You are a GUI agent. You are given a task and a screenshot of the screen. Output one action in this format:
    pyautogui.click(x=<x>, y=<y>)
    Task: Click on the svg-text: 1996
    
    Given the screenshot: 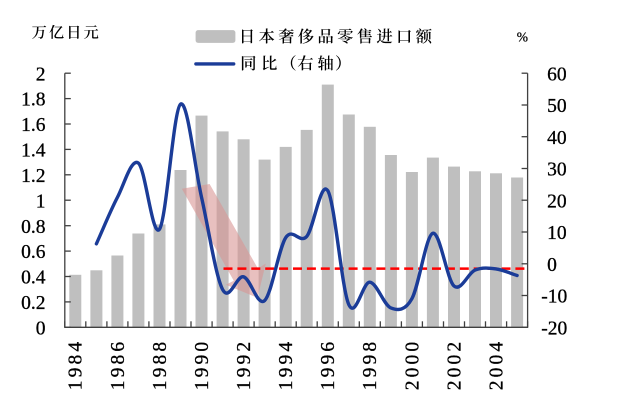 What is the action you would take?
    pyautogui.click(x=328, y=364)
    